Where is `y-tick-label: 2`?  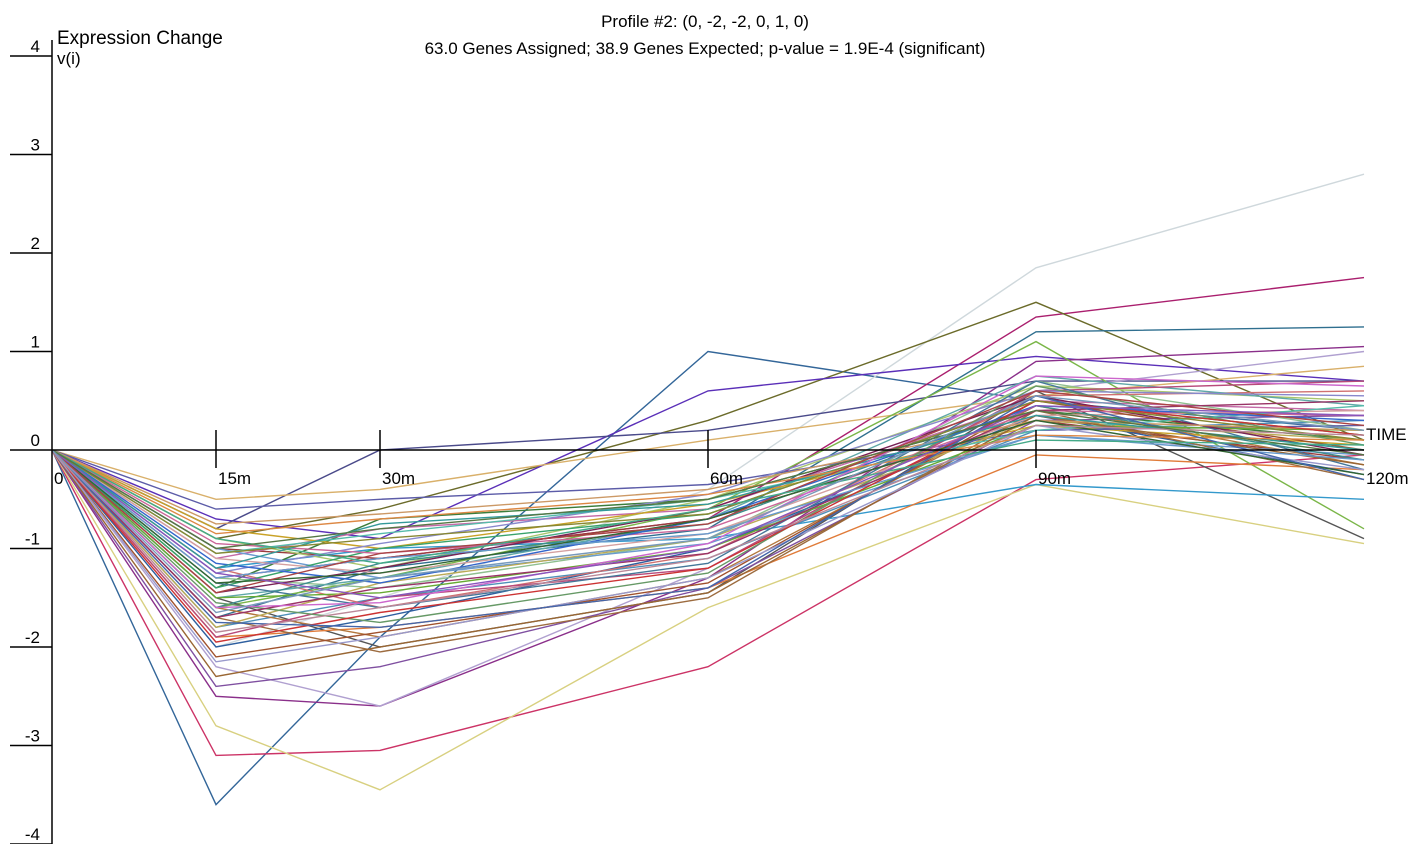 y-tick-label: 2 is located at coordinates (35, 243).